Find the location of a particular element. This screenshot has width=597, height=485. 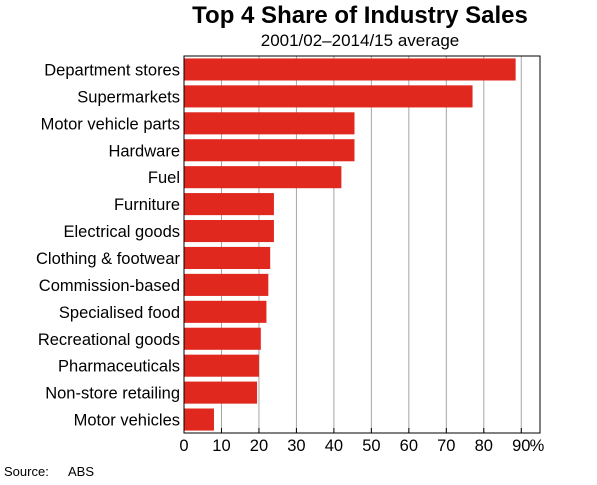

tick-label: 70 is located at coordinates (446, 446).